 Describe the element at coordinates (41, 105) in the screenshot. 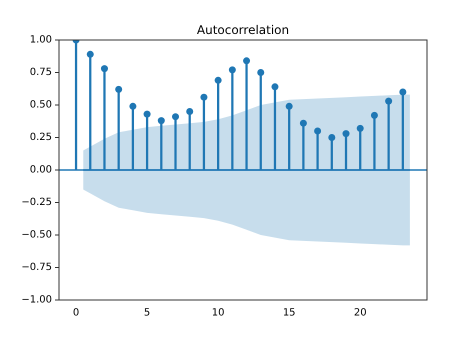

I see `y-tick-label: 0.50` at that location.